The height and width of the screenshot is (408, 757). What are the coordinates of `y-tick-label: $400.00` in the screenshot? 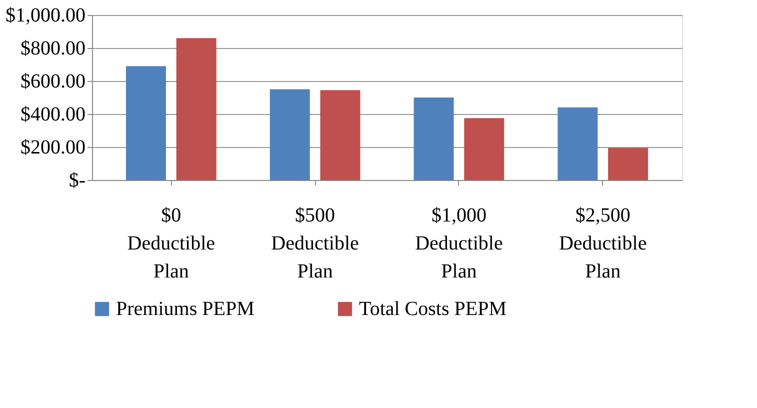 It's located at (53, 115).